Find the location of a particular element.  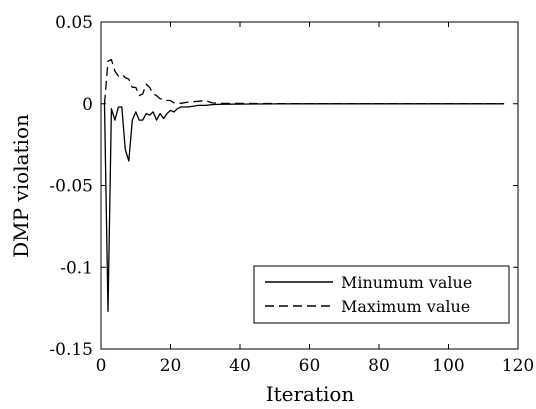

x-tick-label: 0 is located at coordinates (101, 366).